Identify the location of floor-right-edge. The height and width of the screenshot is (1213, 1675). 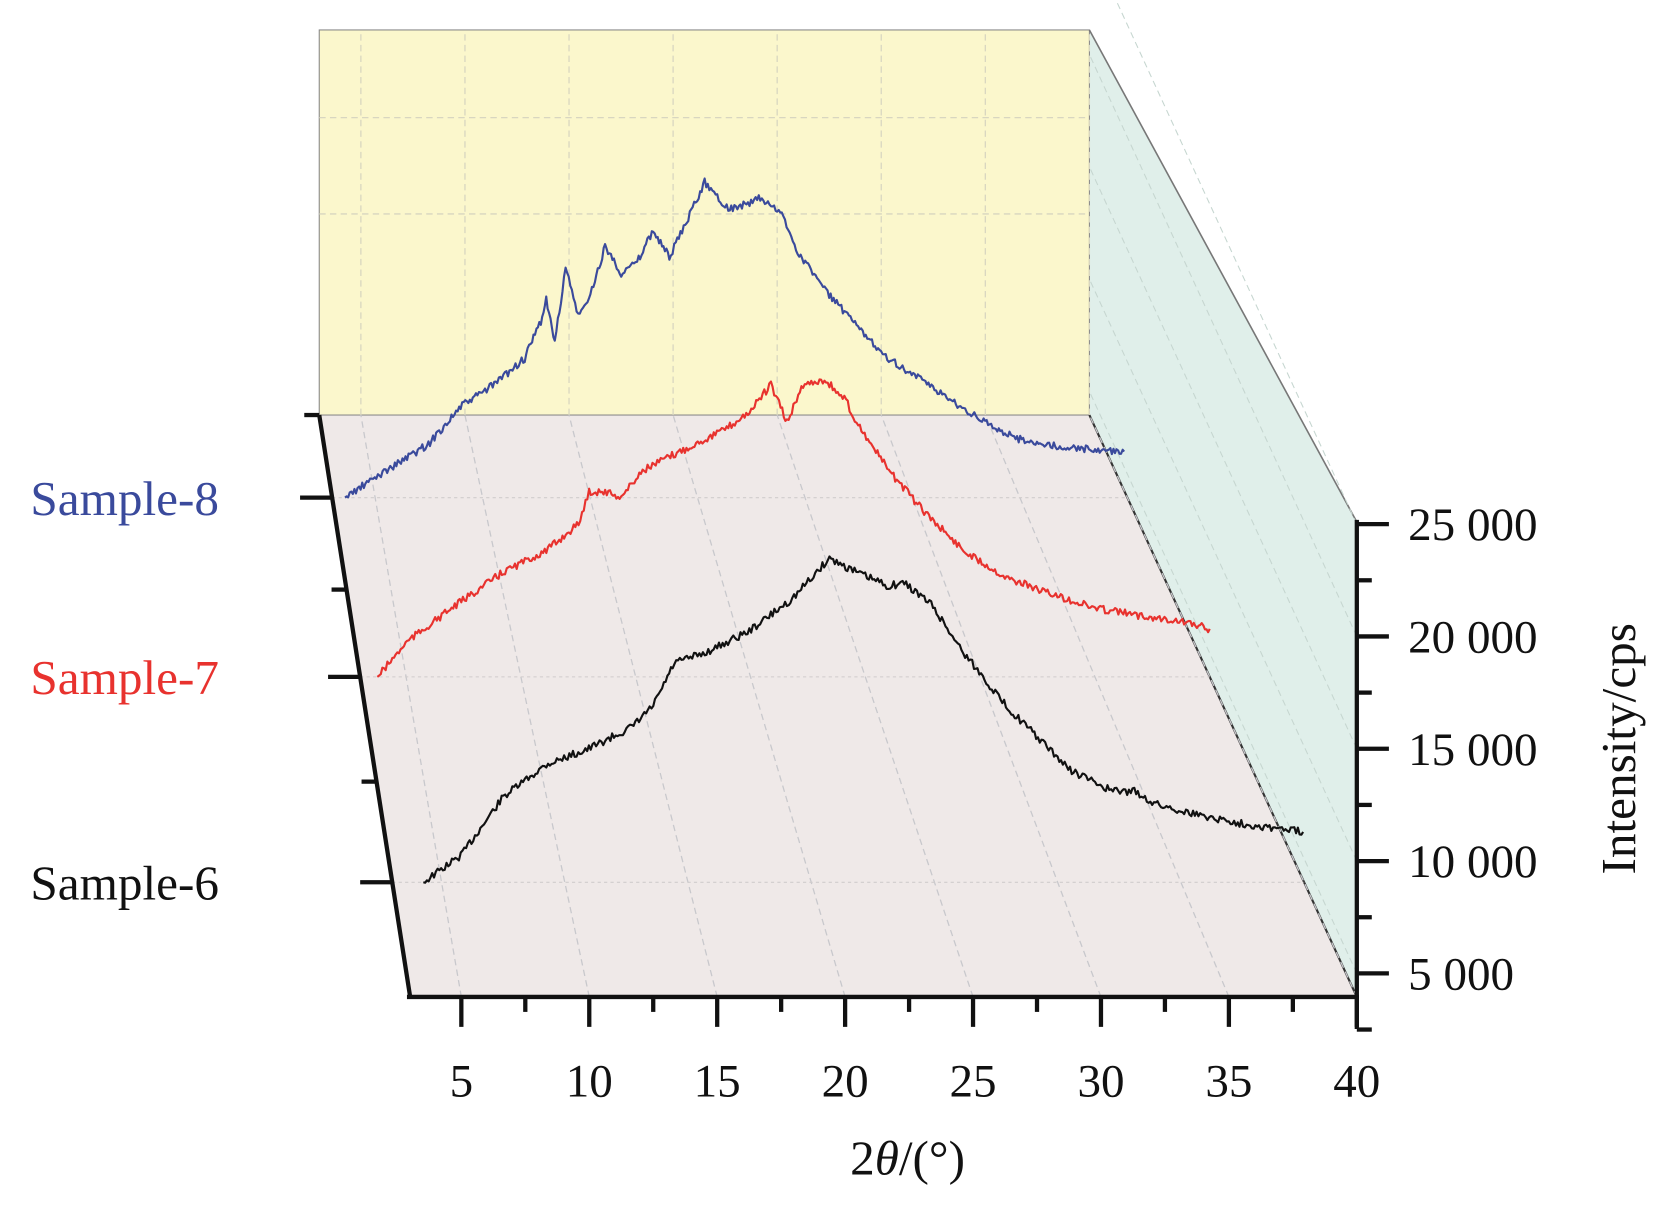
(1223, 706).